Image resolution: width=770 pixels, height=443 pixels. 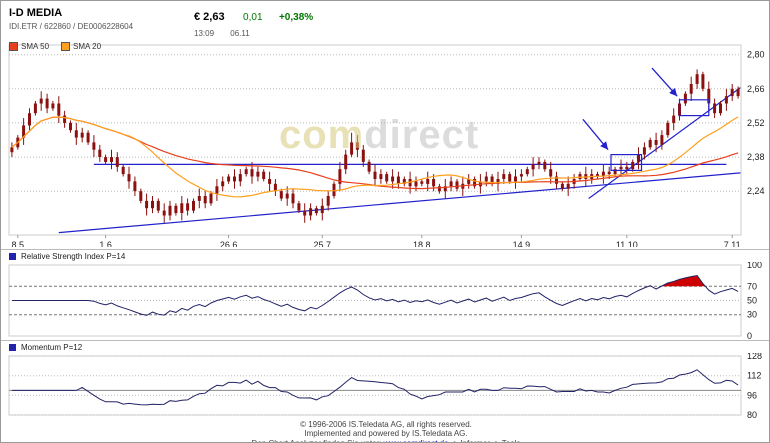 I want to click on svg-text: 112, so click(x=754, y=376).